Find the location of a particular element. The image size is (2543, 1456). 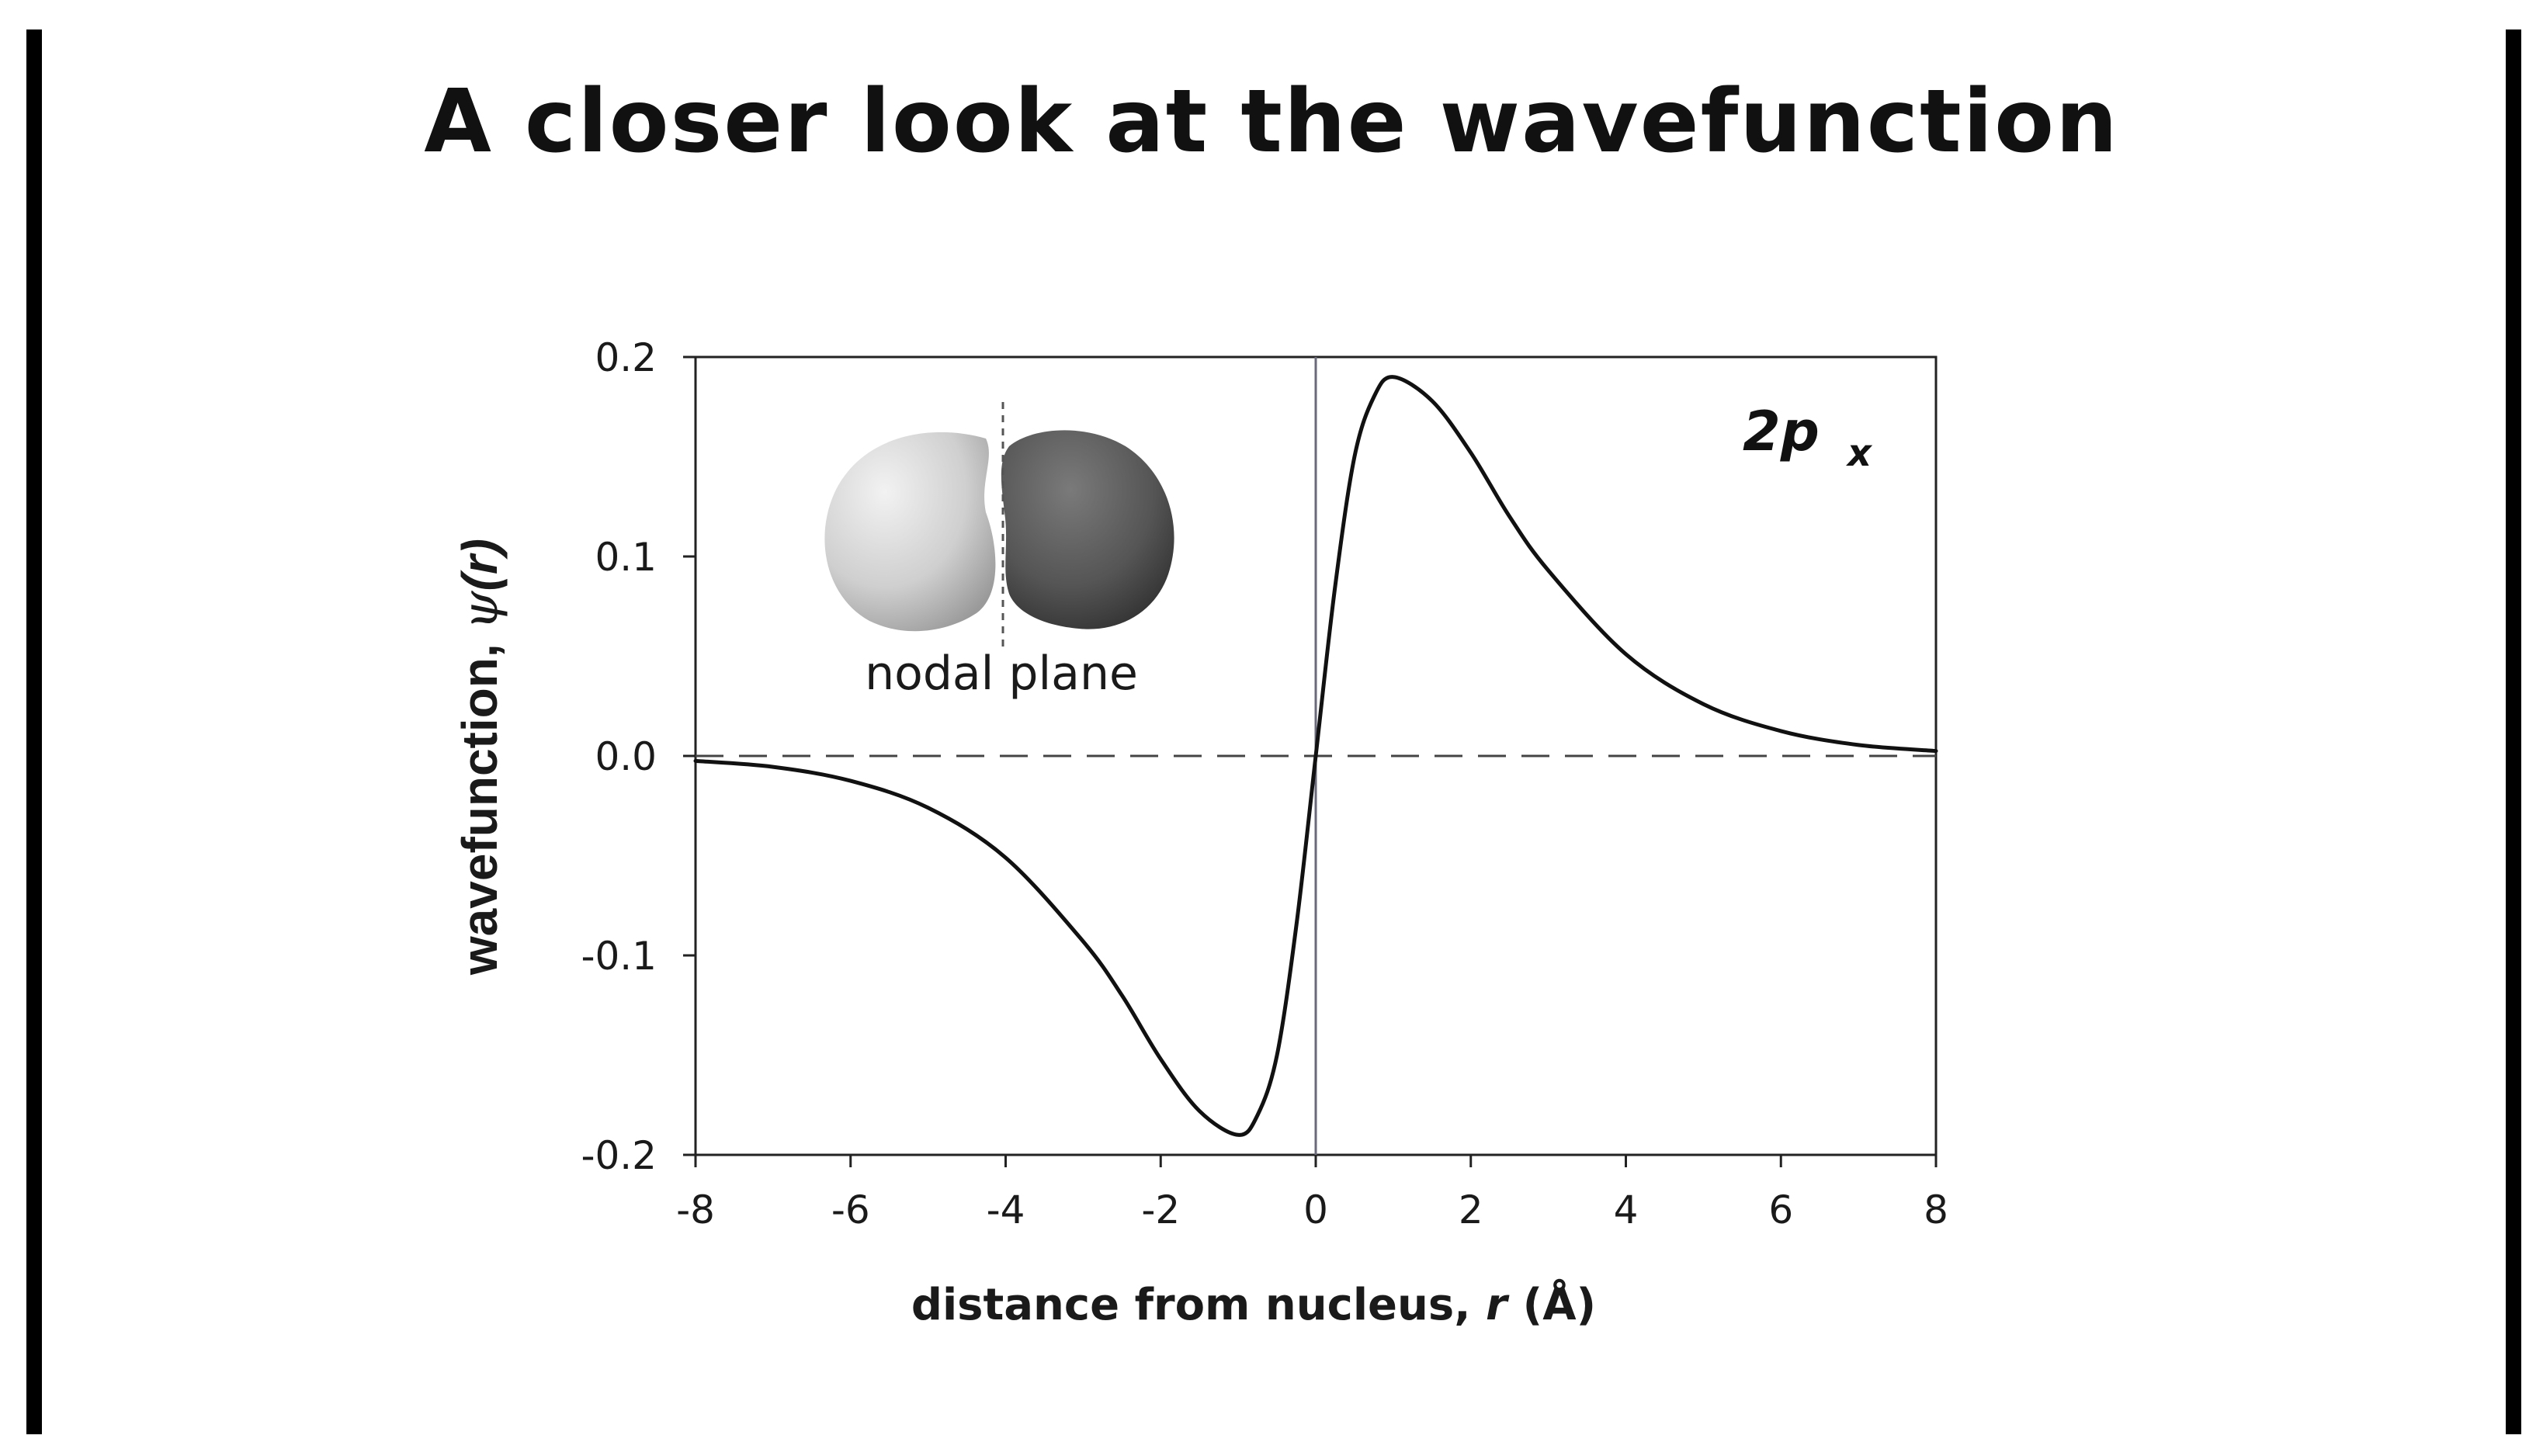

series-label-subscript: x is located at coordinates (1860, 454).